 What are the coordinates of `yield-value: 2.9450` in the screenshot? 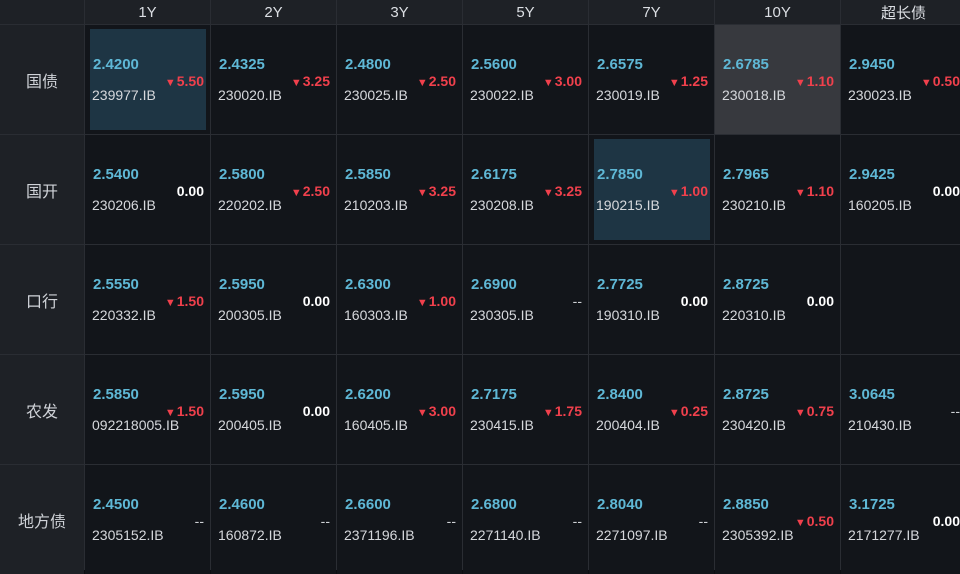 It's located at (872, 64).